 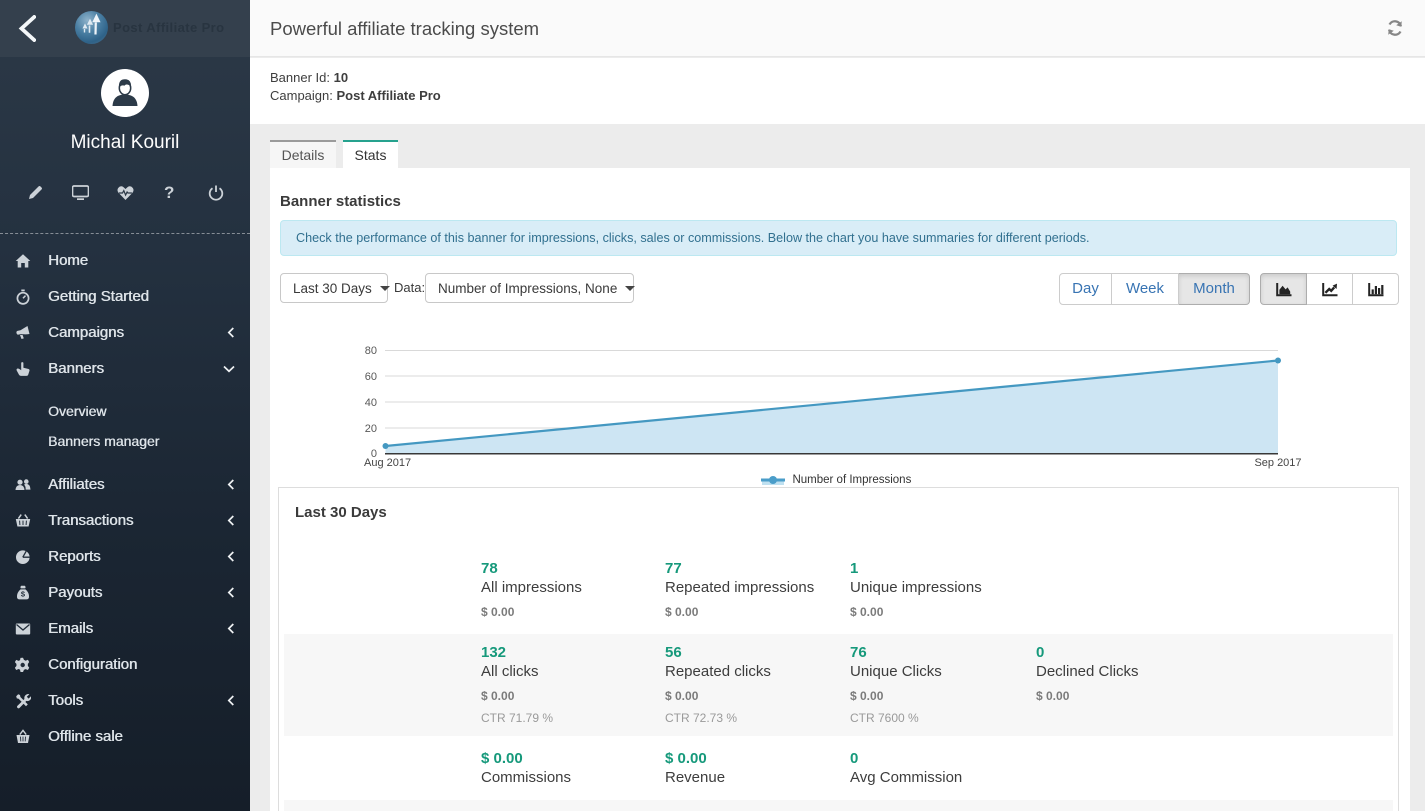 I want to click on svg-text: Aug 2017, so click(x=387, y=463).